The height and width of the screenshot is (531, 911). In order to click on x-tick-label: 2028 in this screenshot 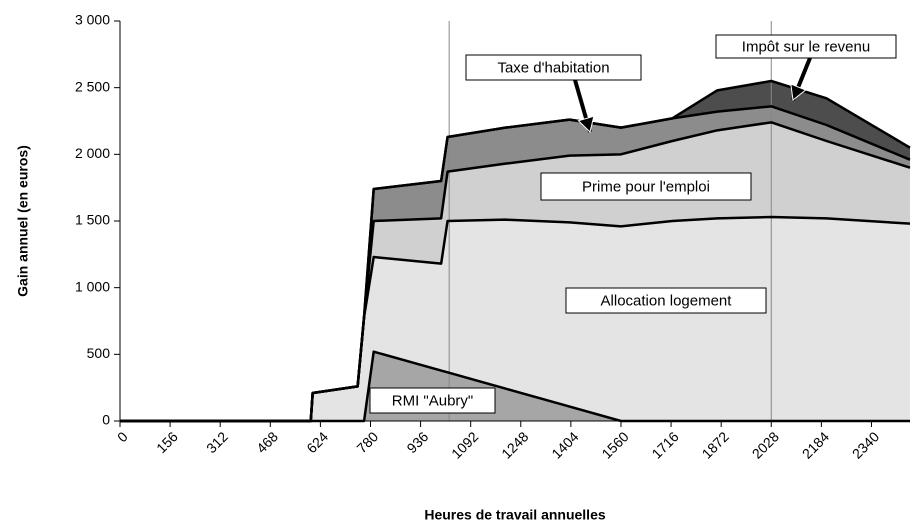, I will do `click(765, 444)`.